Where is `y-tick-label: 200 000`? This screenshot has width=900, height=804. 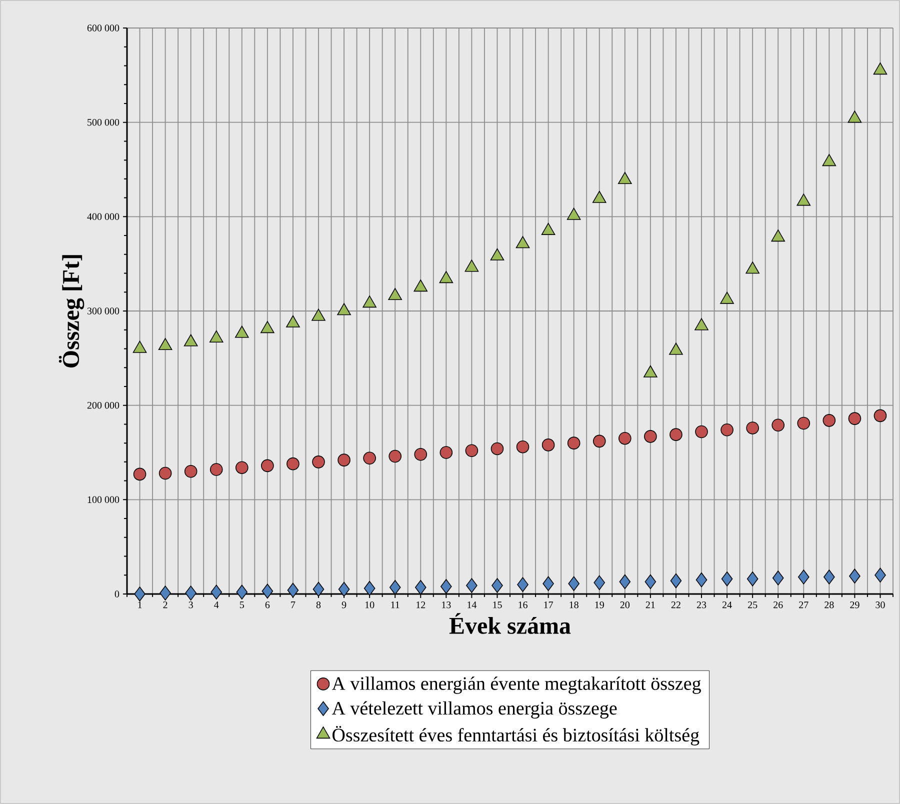 y-tick-label: 200 000 is located at coordinates (103, 405).